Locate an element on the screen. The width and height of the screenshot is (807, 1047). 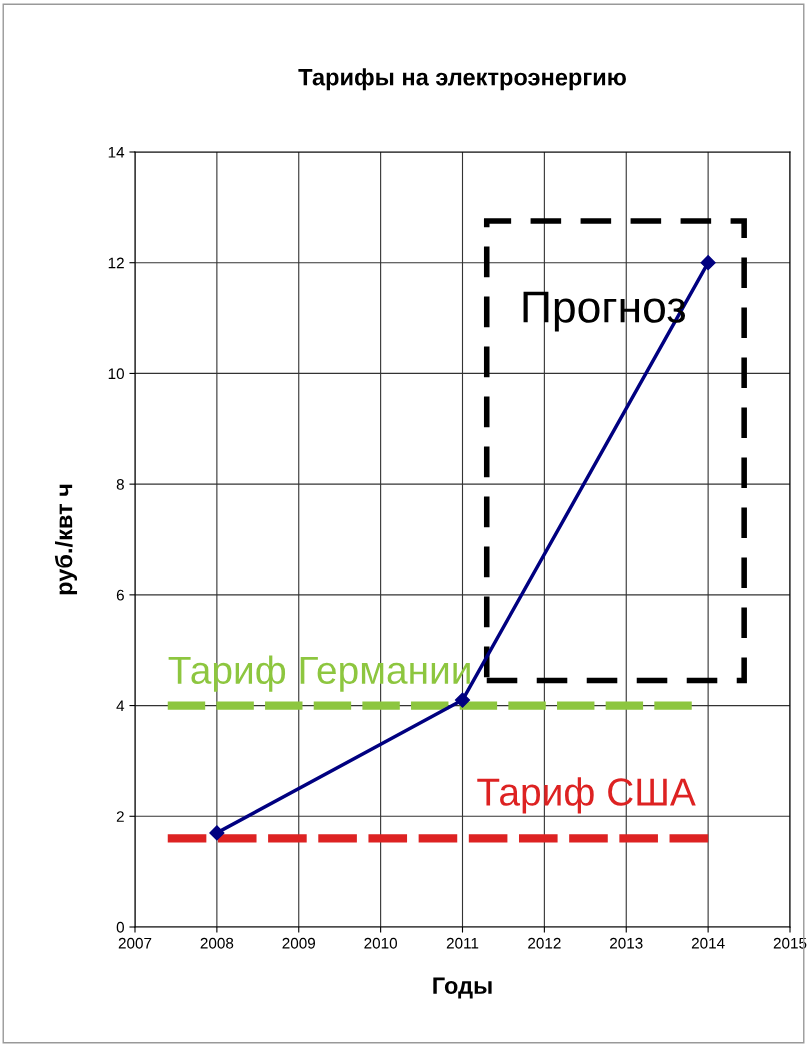
x-tick-label: 2009 is located at coordinates (299, 943).